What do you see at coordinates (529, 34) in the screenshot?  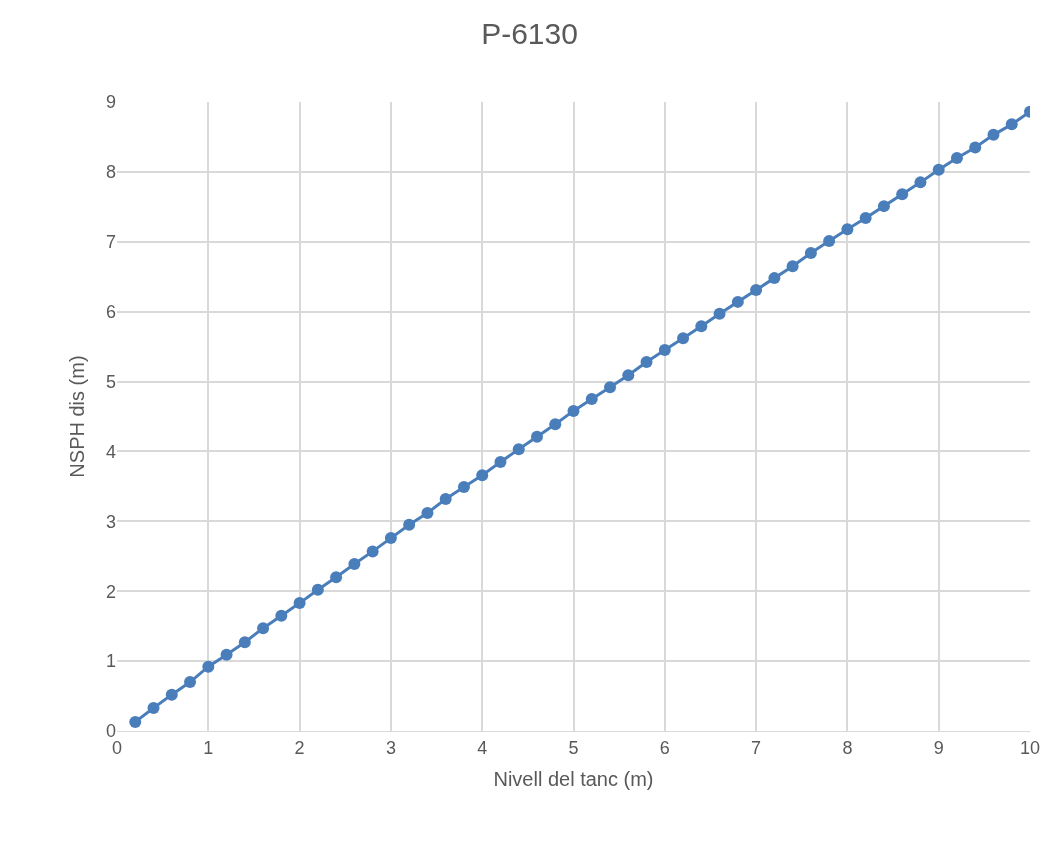 I see `chart-title: P-6130` at bounding box center [529, 34].